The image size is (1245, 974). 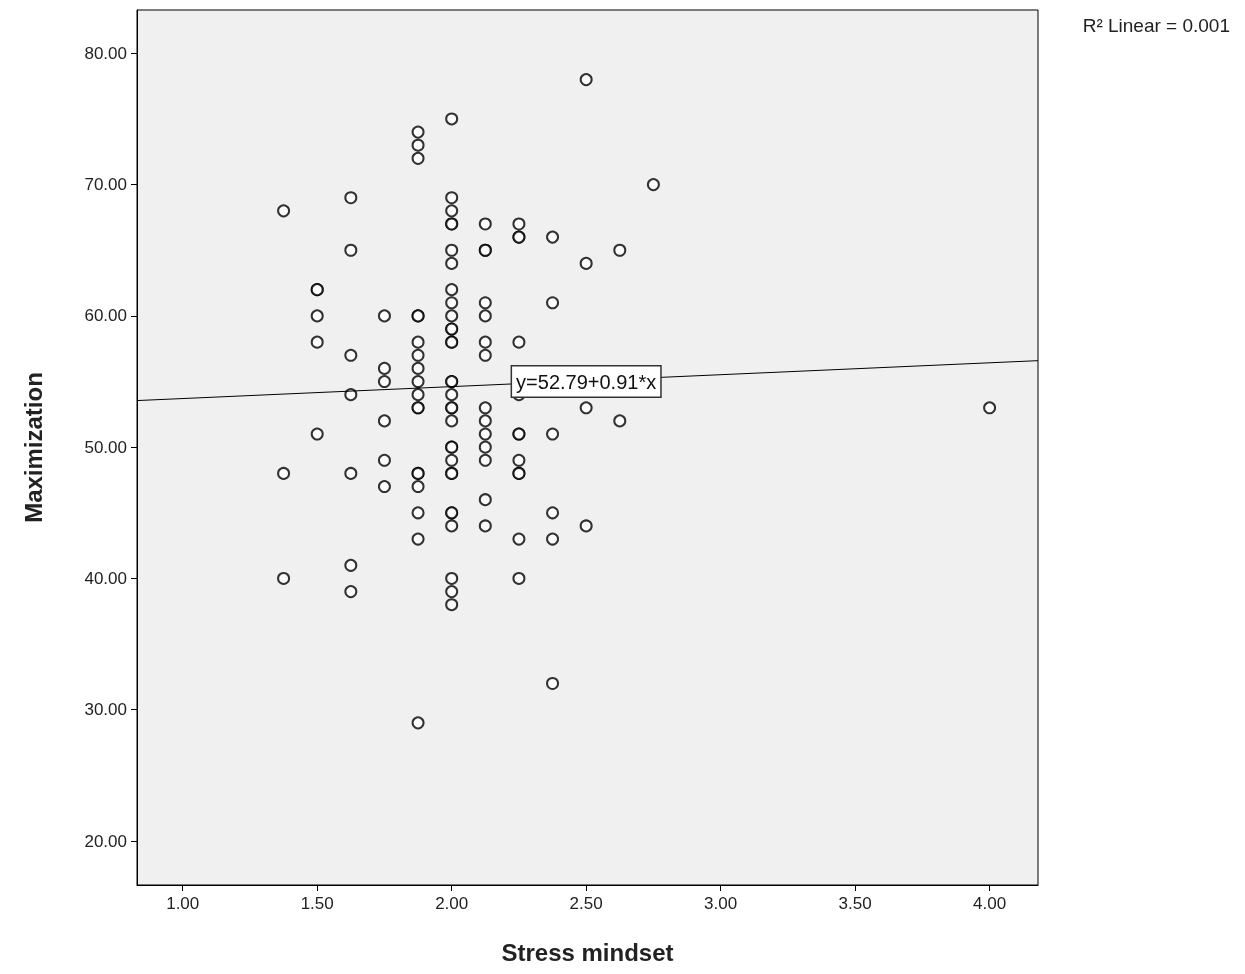 I want to click on y-axis-title: Maximization, so click(x=33, y=447).